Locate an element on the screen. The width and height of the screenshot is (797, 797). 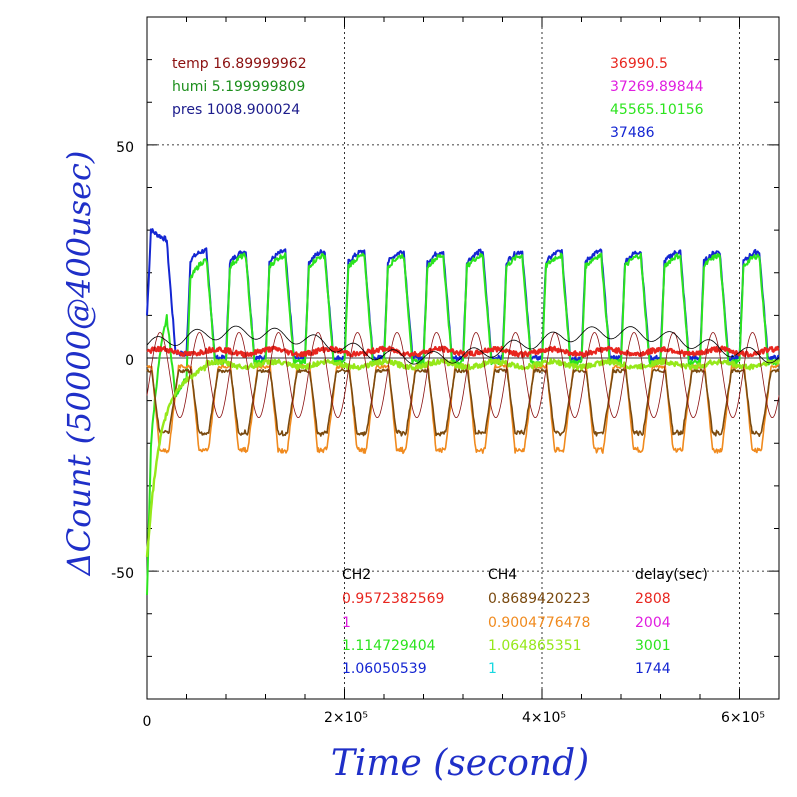
env-pres: pres 1008.900024 is located at coordinates (236, 110).